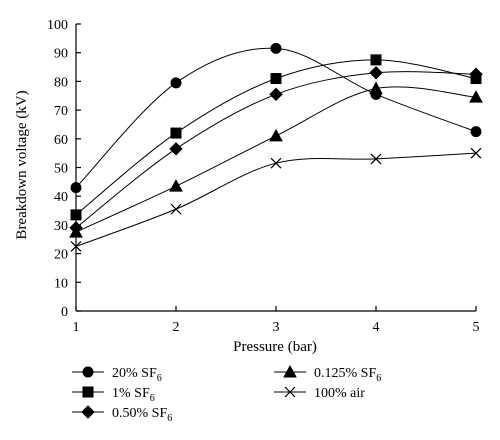 The width and height of the screenshot is (500, 440). What do you see at coordinates (57, 25) in the screenshot?
I see `y-tick-label: 100` at bounding box center [57, 25].